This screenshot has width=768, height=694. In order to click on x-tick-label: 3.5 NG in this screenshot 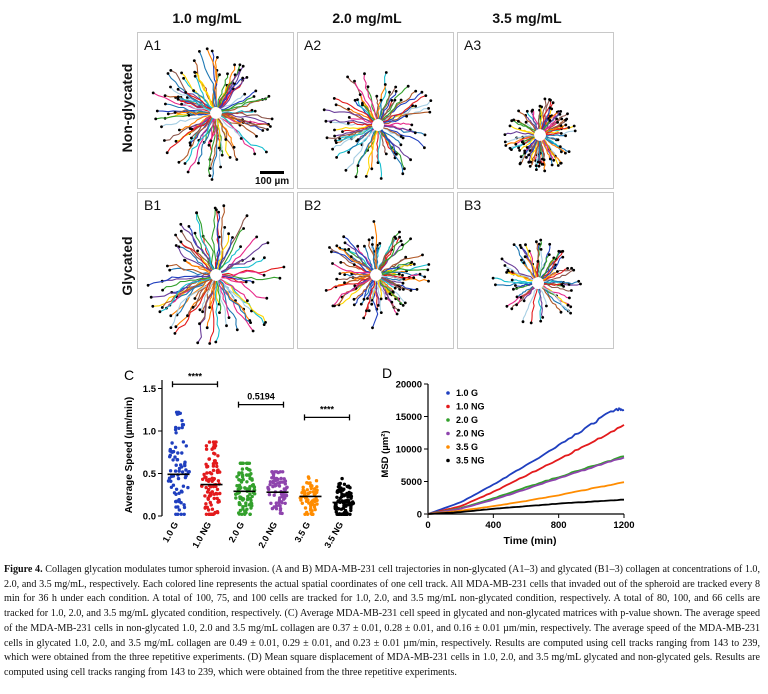, I will do `click(333, 535)`.